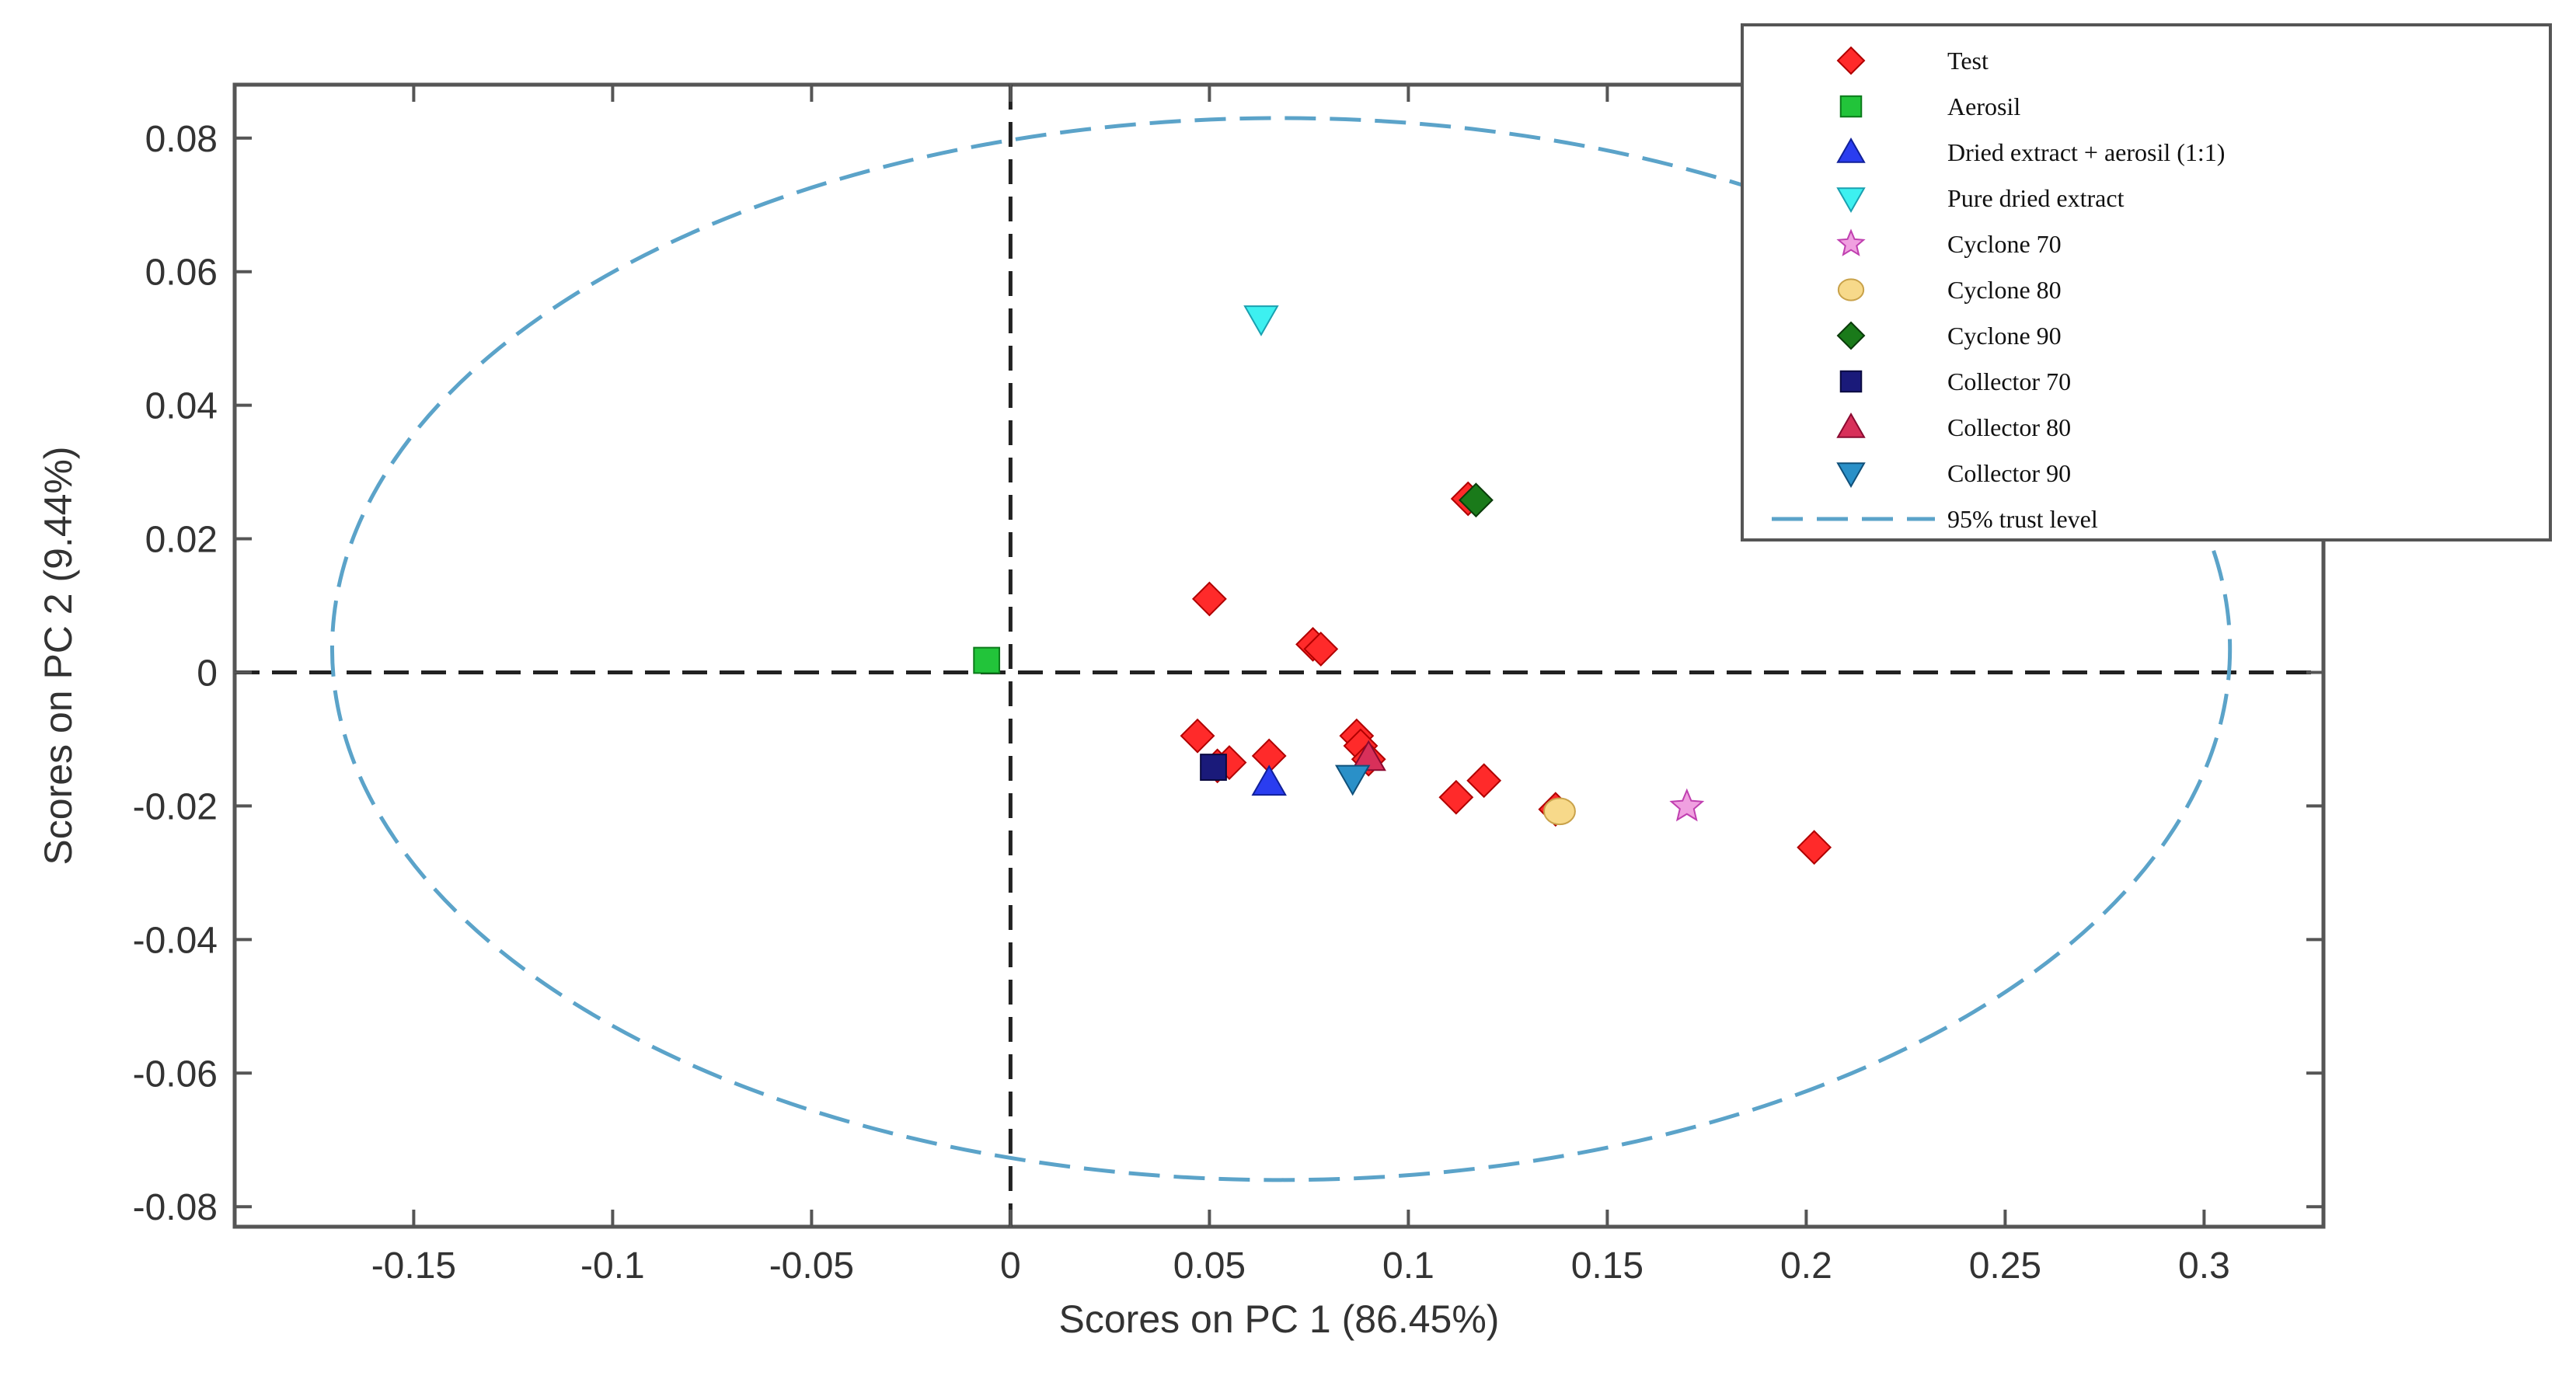 The width and height of the screenshot is (2576, 1379). Describe the element at coordinates (1408, 1266) in the screenshot. I see `x-tick-label: 0.1` at that location.